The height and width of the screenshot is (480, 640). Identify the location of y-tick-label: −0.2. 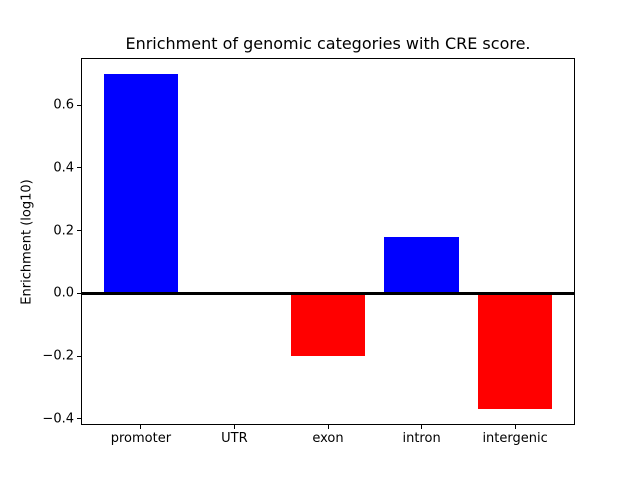
(58, 356).